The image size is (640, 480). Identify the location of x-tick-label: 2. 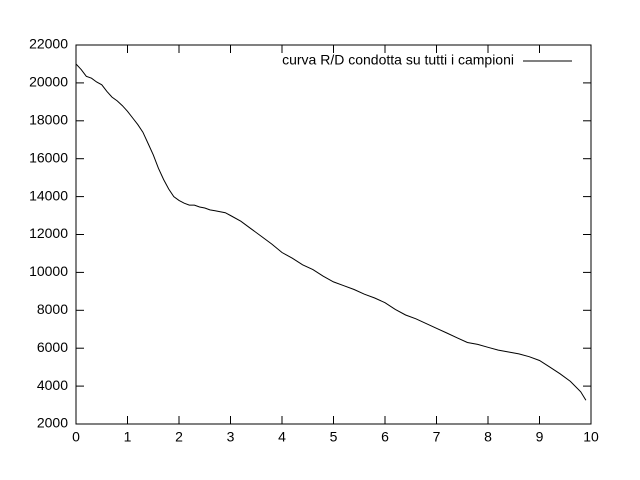
(179, 437).